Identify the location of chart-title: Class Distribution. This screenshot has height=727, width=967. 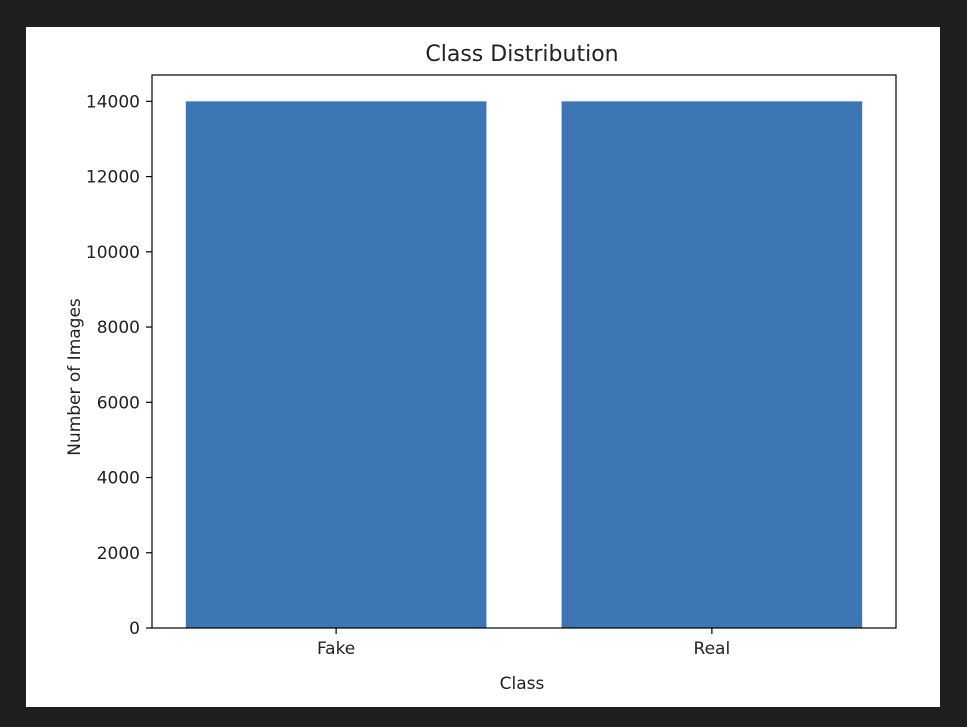
(521, 54).